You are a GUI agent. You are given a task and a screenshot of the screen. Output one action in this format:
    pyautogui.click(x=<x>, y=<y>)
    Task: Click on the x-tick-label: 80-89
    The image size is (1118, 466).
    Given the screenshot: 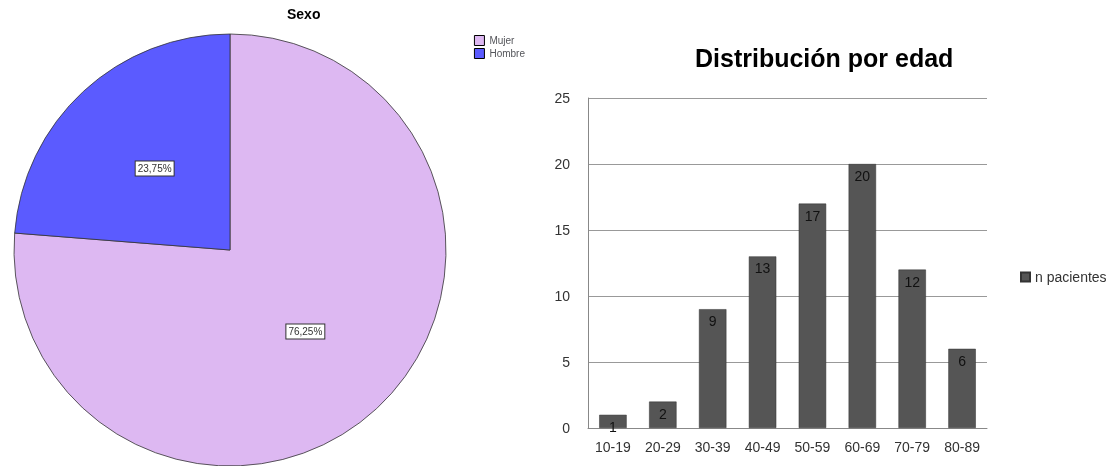 What is the action you would take?
    pyautogui.click(x=962, y=447)
    